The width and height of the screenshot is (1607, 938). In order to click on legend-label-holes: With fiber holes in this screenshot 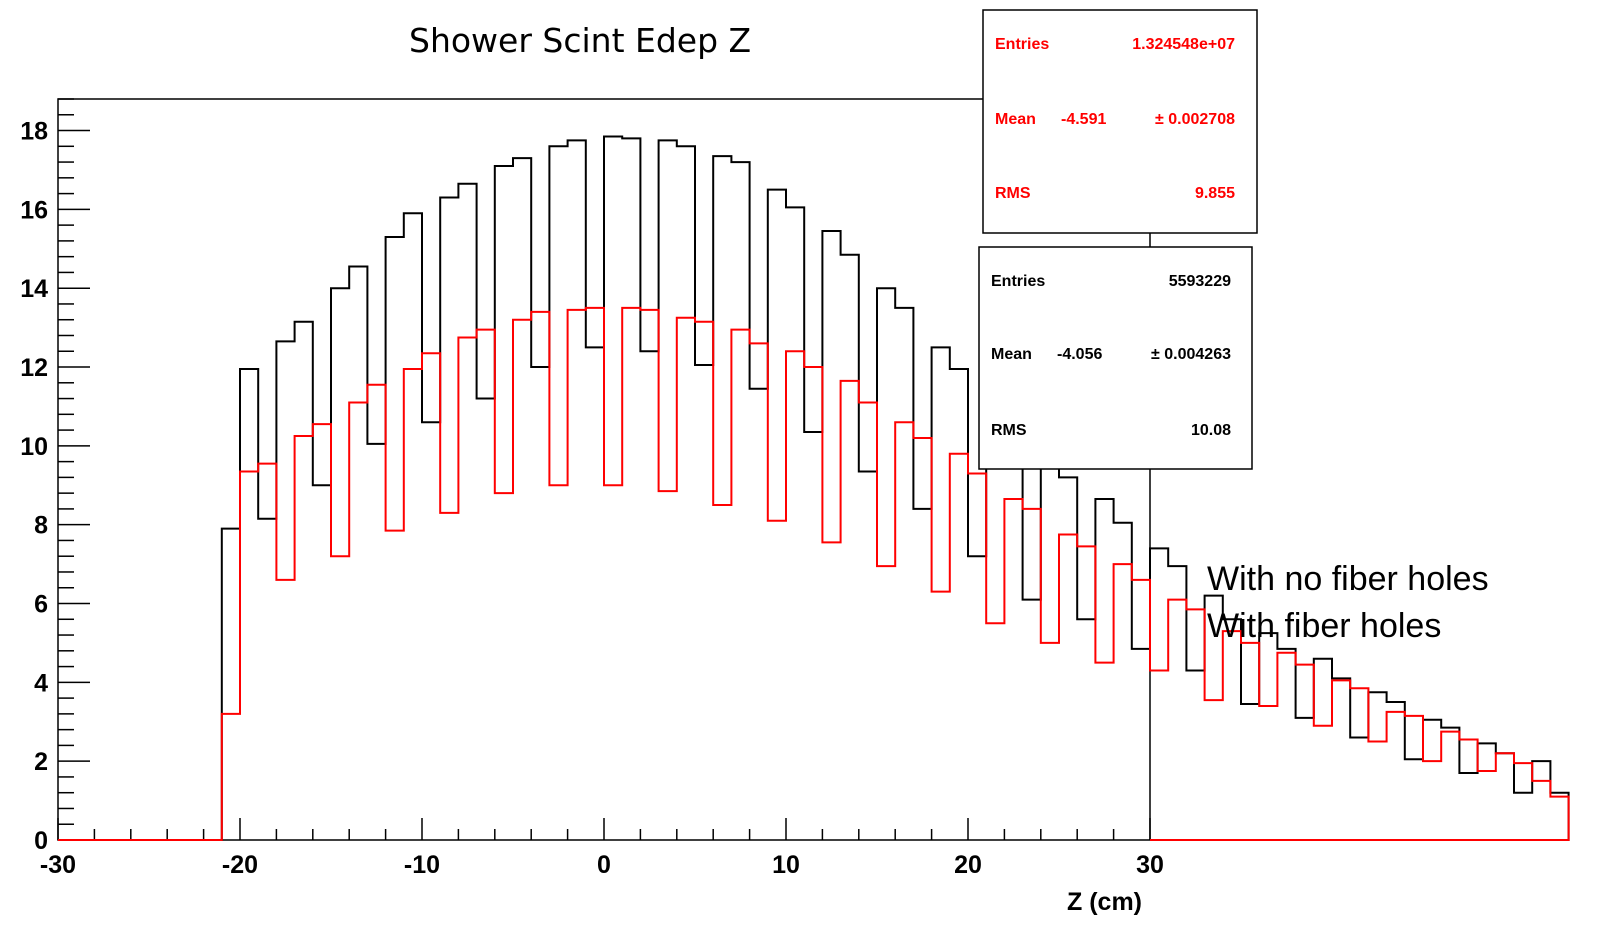, I will do `click(1324, 626)`.